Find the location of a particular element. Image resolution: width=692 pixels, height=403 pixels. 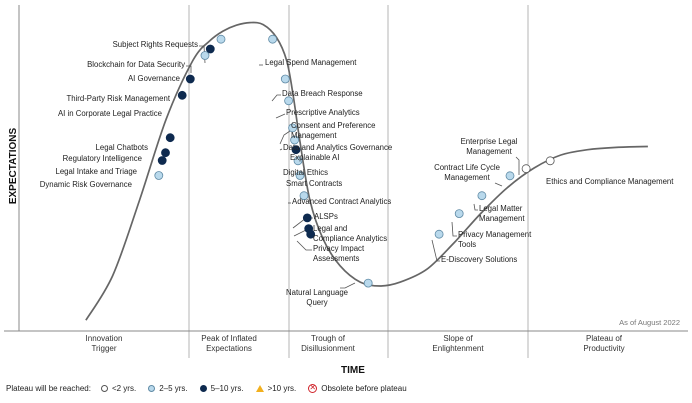

label-regulatory-intelligence: Regulatory Intelligence is located at coordinates (102, 158).